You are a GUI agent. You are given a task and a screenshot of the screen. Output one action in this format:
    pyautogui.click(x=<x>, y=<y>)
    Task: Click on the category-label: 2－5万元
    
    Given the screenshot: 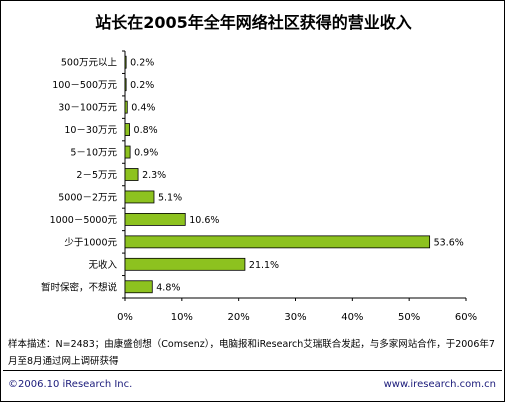 What is the action you would take?
    pyautogui.click(x=96, y=175)
    